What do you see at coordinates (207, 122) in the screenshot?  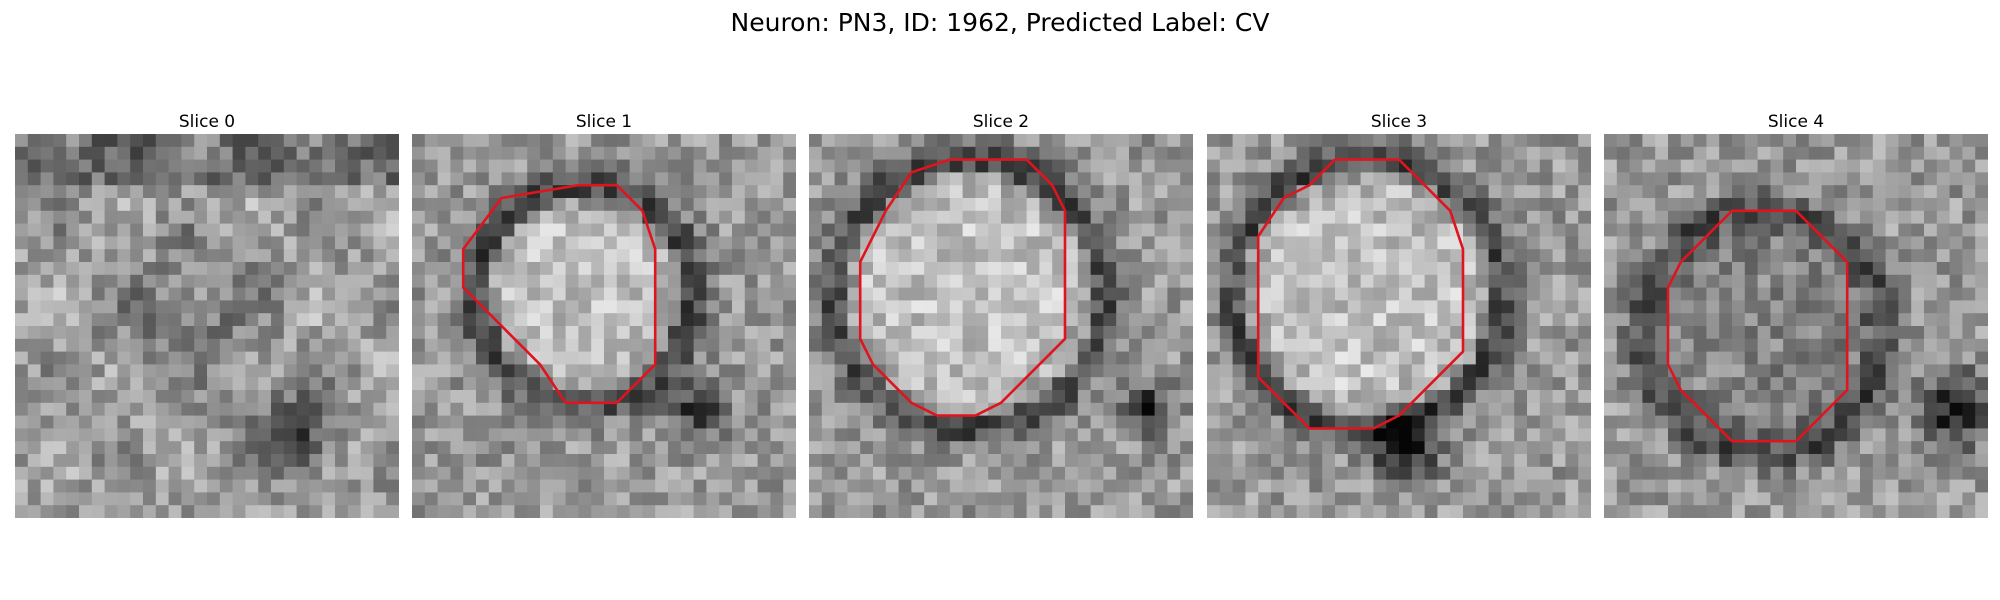 I see `slice-title: Slice 0` at bounding box center [207, 122].